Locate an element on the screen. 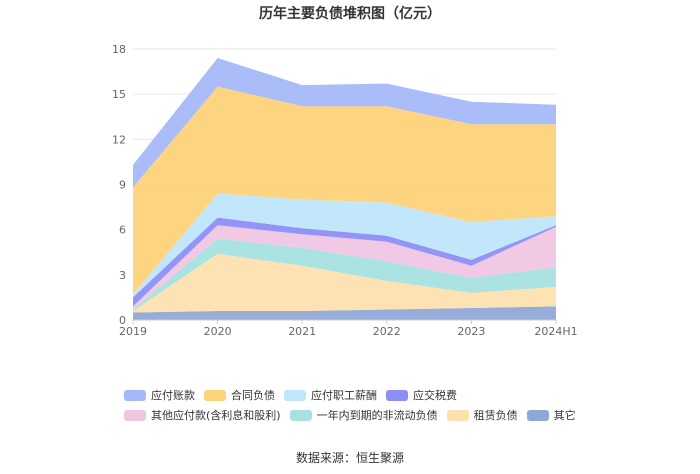  legend-label: 其它 is located at coordinates (564, 415).